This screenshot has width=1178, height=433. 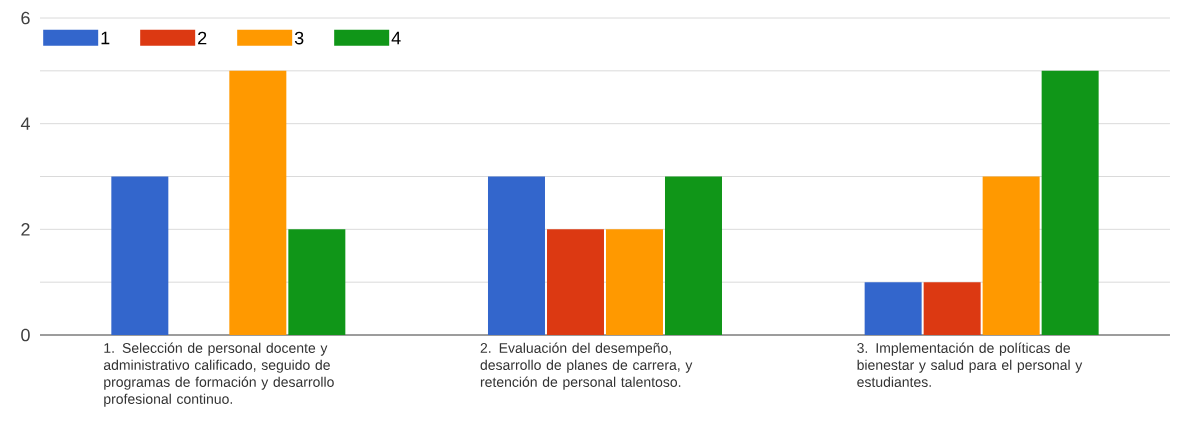 I want to click on legend-label: 1, so click(x=105, y=38).